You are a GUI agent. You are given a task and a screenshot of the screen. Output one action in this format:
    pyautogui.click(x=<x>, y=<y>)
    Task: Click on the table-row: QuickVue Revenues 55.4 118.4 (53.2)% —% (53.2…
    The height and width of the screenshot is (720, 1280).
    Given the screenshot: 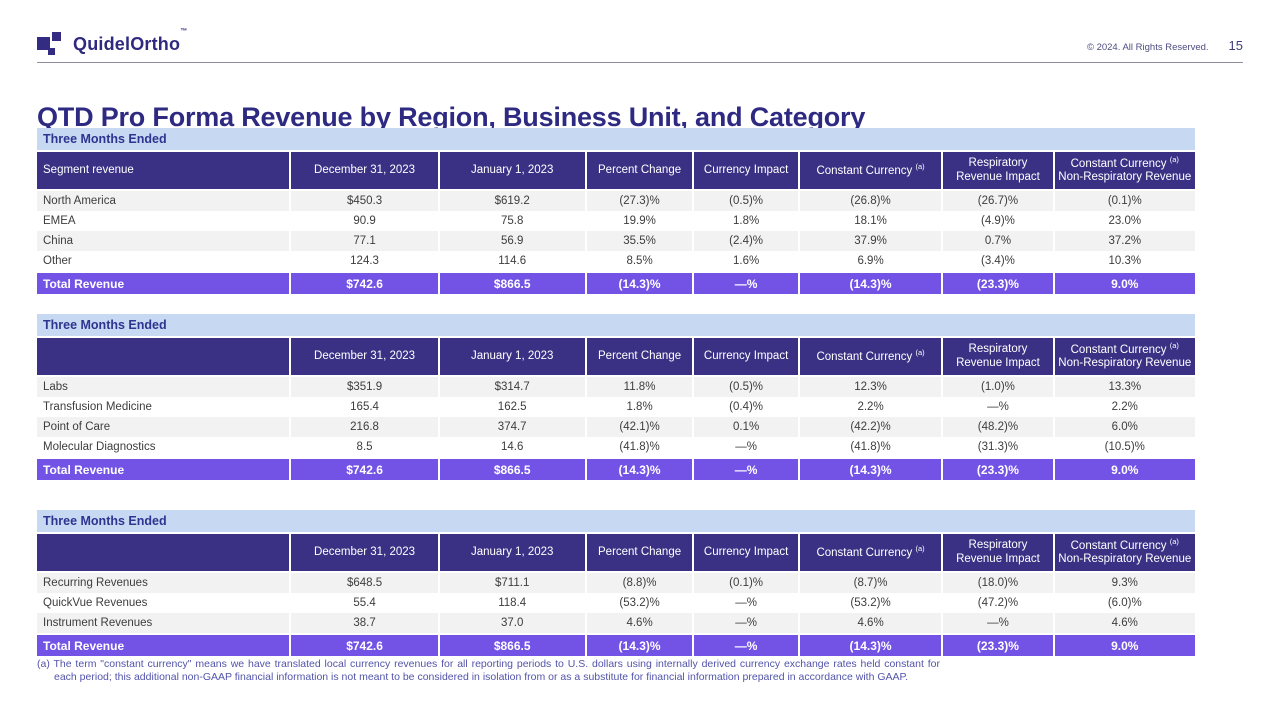 What is the action you would take?
    pyautogui.click(x=616, y=603)
    